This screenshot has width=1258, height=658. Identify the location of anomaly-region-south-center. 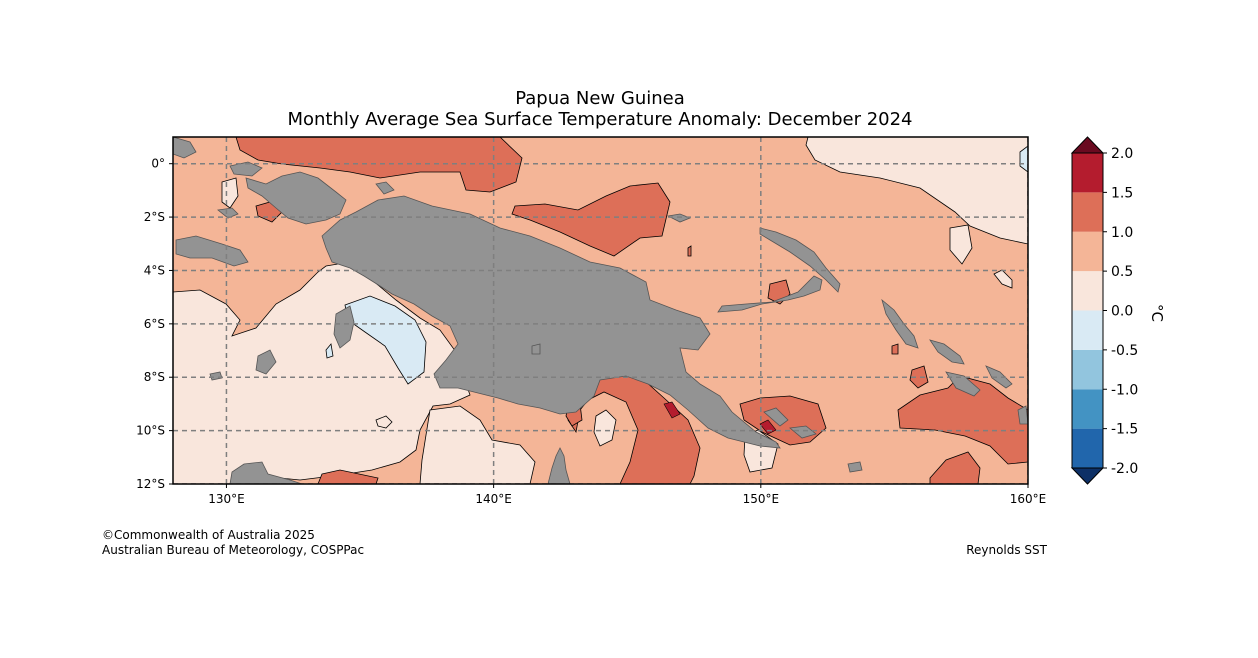
(477, 444).